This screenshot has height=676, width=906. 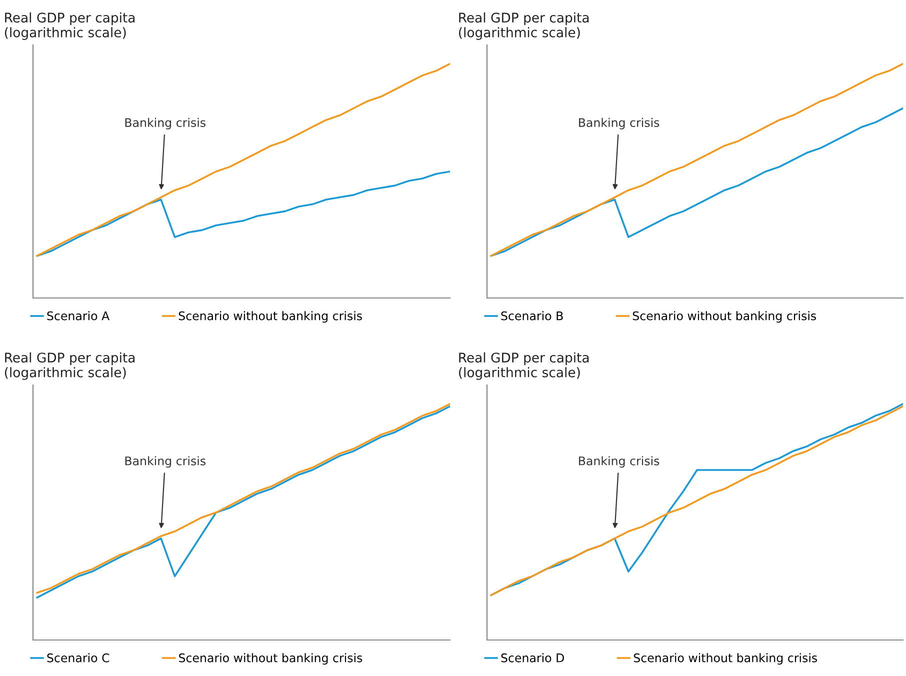 I want to click on legend-label: Scenario B, so click(x=532, y=315).